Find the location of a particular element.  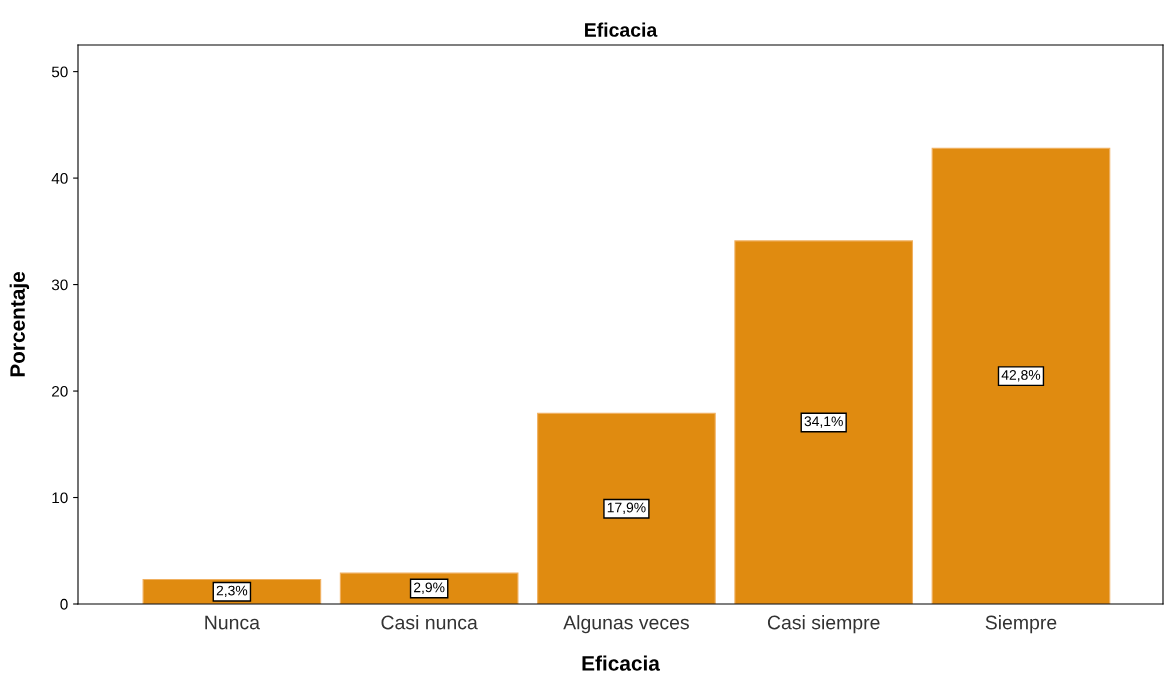

x-tick-label: Algunas veces is located at coordinates (626, 624).